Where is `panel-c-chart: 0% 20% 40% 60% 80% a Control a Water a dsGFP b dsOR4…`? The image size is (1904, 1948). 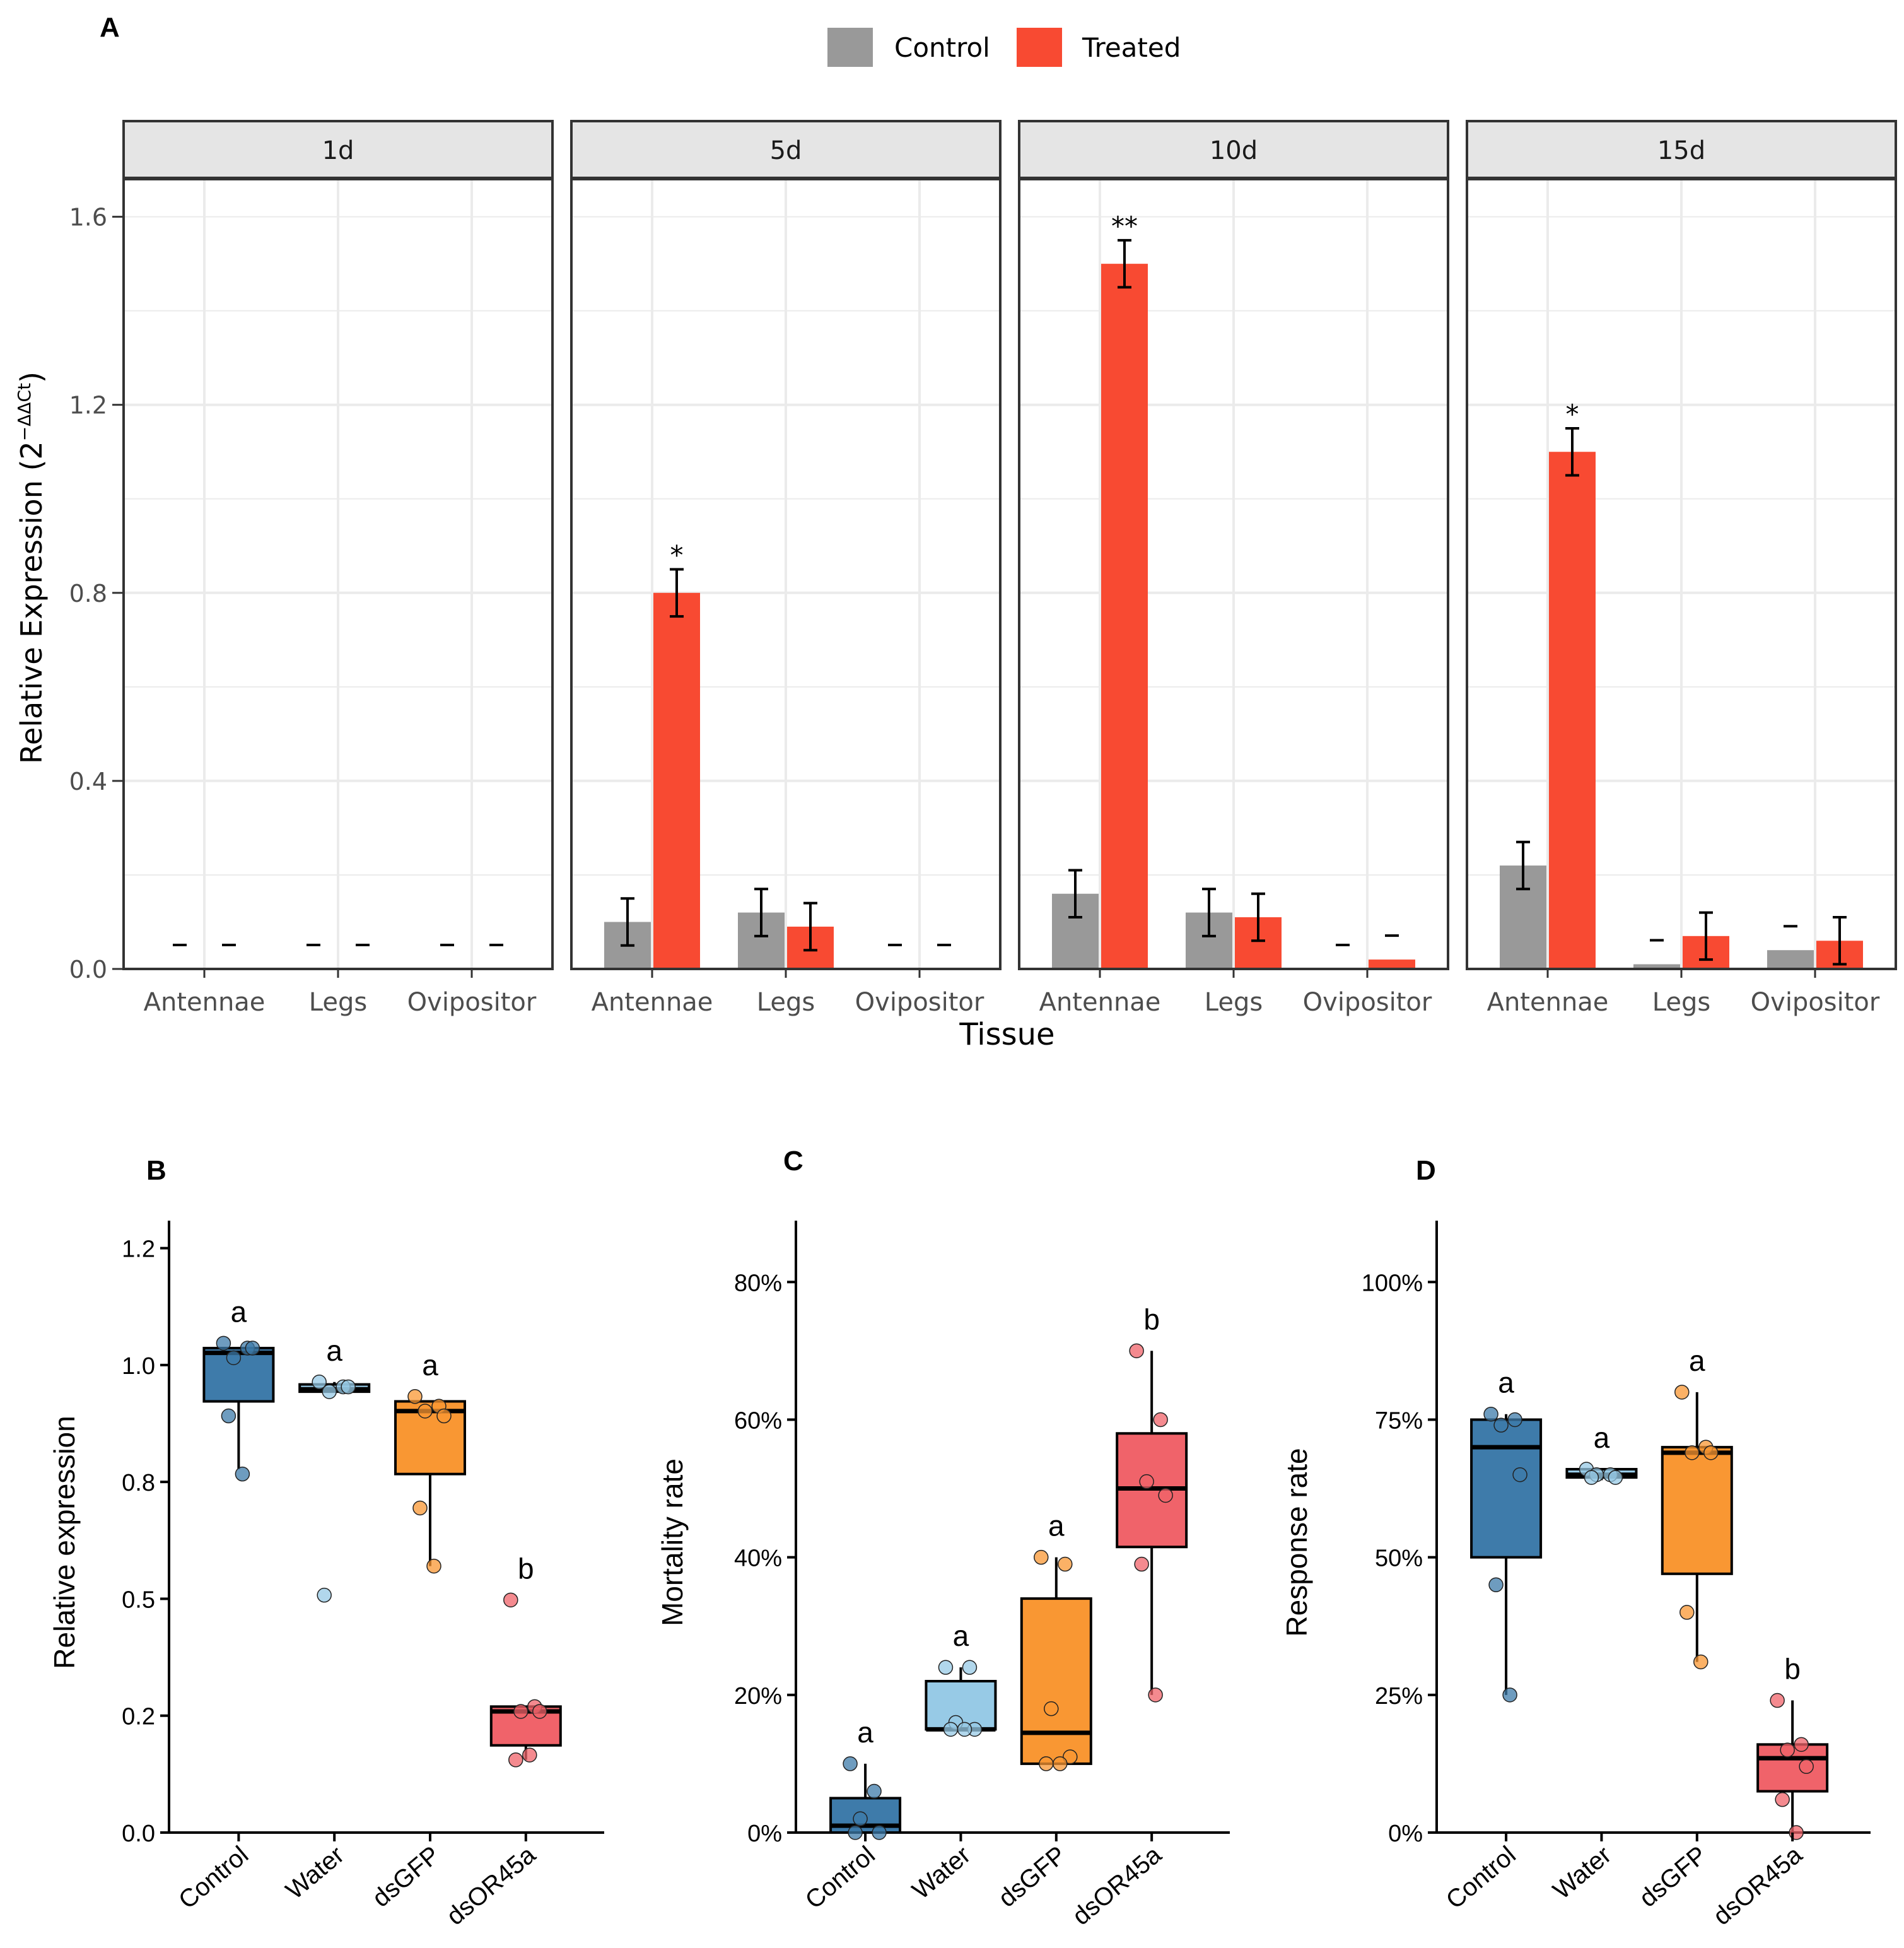 panel-c-chart: 0% 20% 40% 60% 80% a Control a Water a dsGFP b dsOR4… is located at coordinates (982, 1576).